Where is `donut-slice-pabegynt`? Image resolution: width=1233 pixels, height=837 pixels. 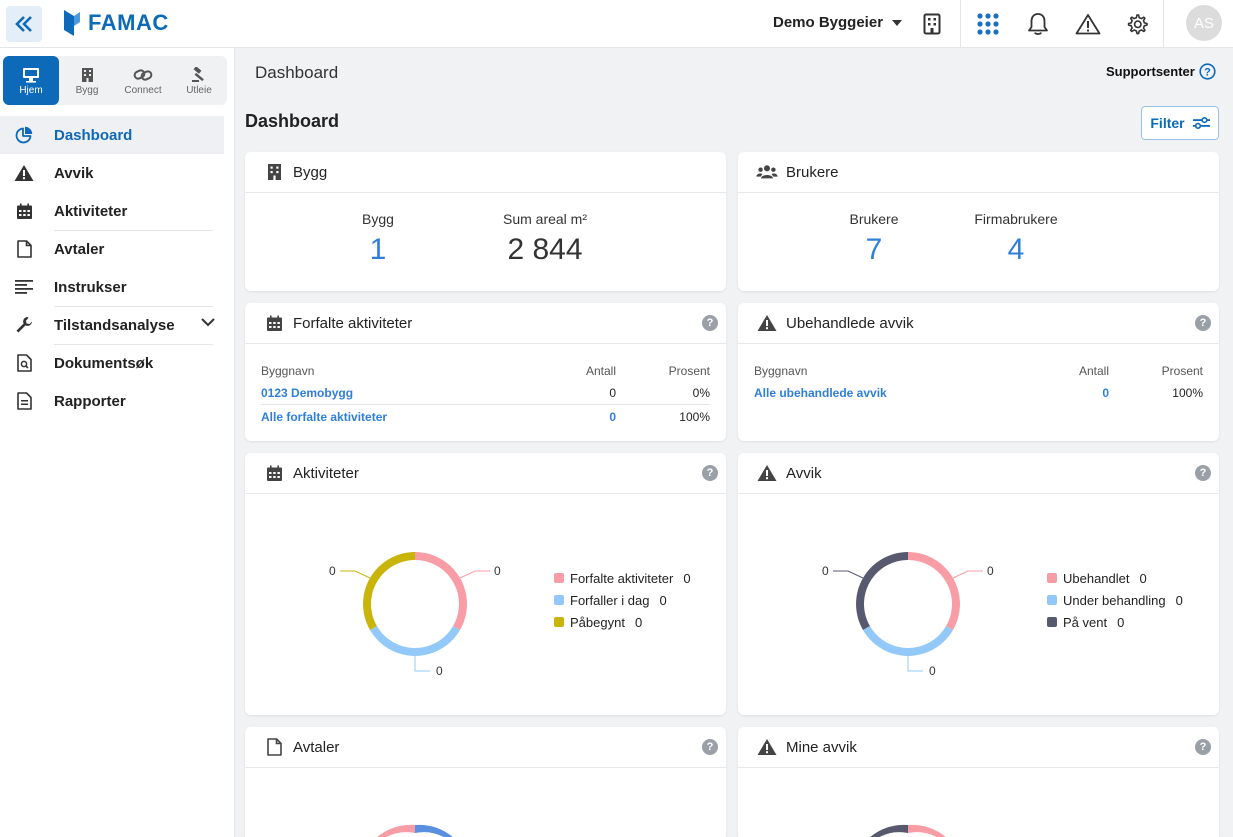
donut-slice-pabegynt is located at coordinates (389, 591).